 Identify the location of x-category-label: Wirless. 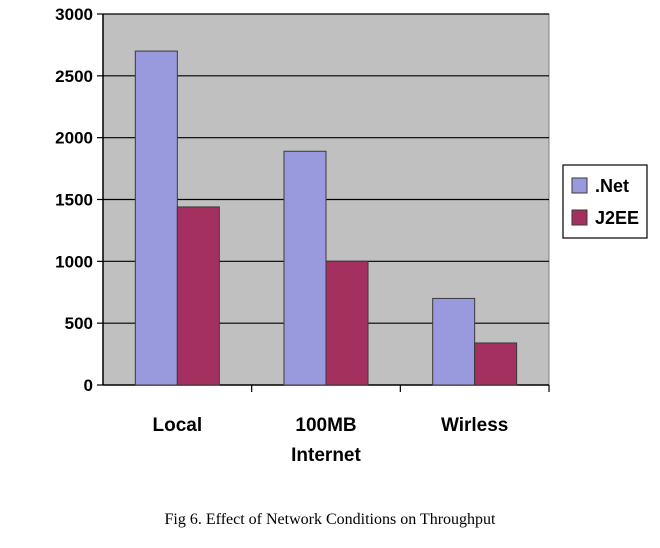
(474, 425).